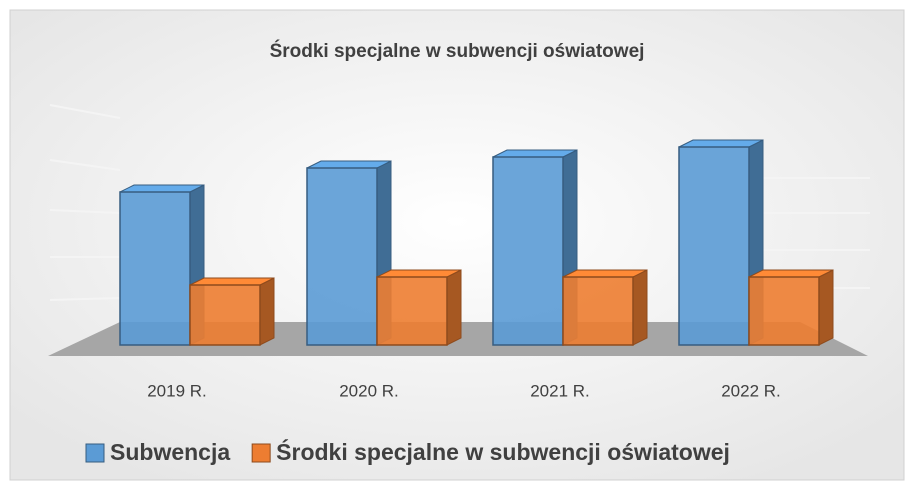 Image resolution: width=915 pixels, height=490 pixels. Describe the element at coordinates (369, 390) in the screenshot. I see `x-tick-label: 2020 R.` at that location.